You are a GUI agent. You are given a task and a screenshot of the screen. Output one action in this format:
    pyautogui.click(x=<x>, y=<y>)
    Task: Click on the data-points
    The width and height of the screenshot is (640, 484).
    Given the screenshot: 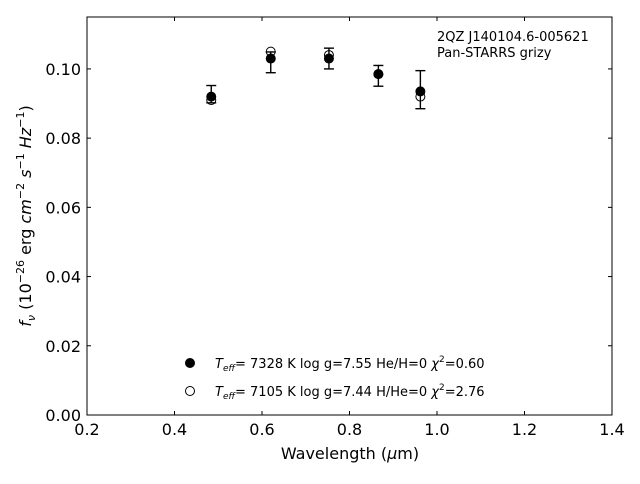 What is the action you would take?
    pyautogui.click(x=316, y=78)
    